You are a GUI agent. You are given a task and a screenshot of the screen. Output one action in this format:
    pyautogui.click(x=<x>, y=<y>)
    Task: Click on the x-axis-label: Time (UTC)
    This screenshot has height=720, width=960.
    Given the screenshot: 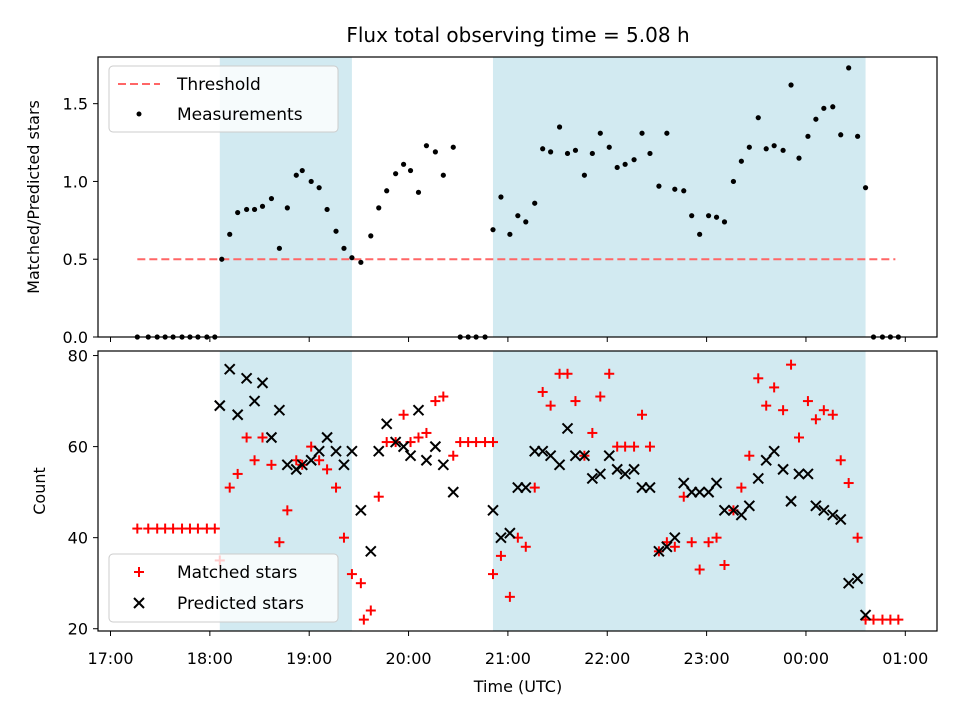 What is the action you would take?
    pyautogui.click(x=517, y=686)
    